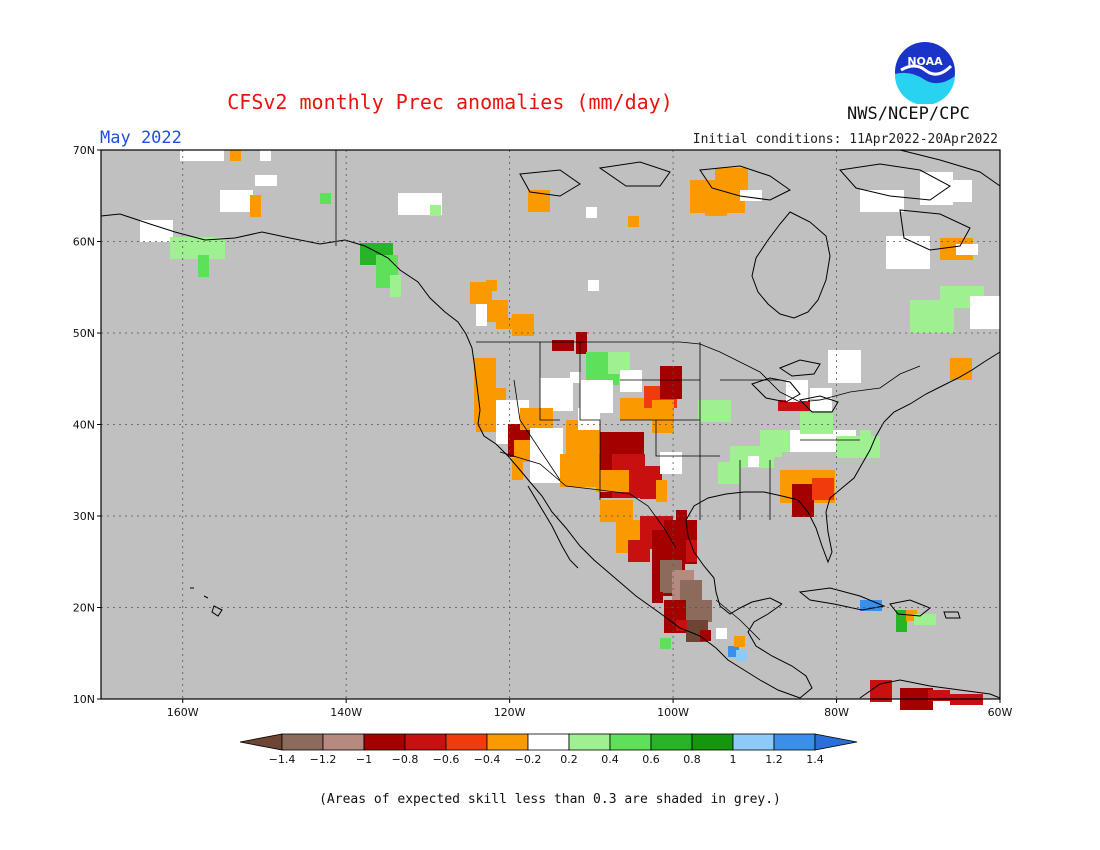 The image size is (1100, 850). I want to click on colorbar-arrow-high, so click(836, 742).